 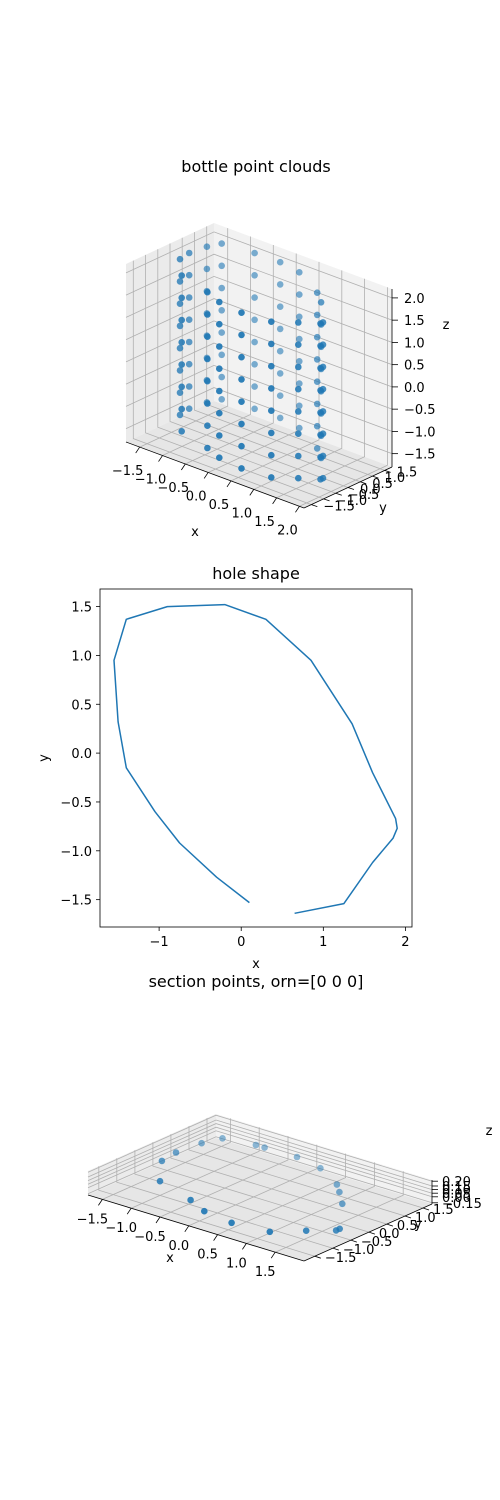 I want to click on chart3-title: section points, orn=[0 0 0], so click(x=256, y=981).